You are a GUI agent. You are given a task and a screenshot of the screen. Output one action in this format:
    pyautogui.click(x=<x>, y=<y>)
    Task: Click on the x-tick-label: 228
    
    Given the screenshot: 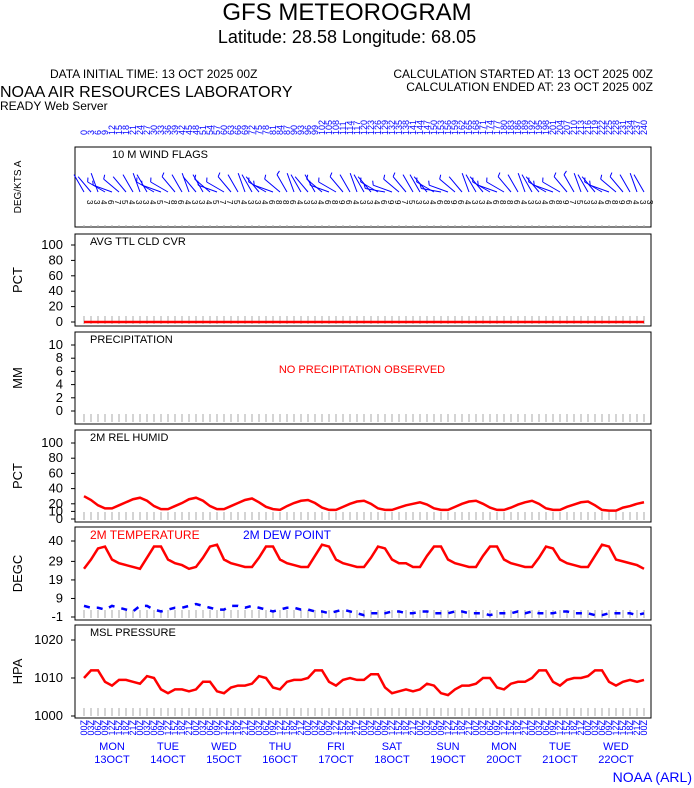 What is the action you would take?
    pyautogui.click(x=616, y=127)
    